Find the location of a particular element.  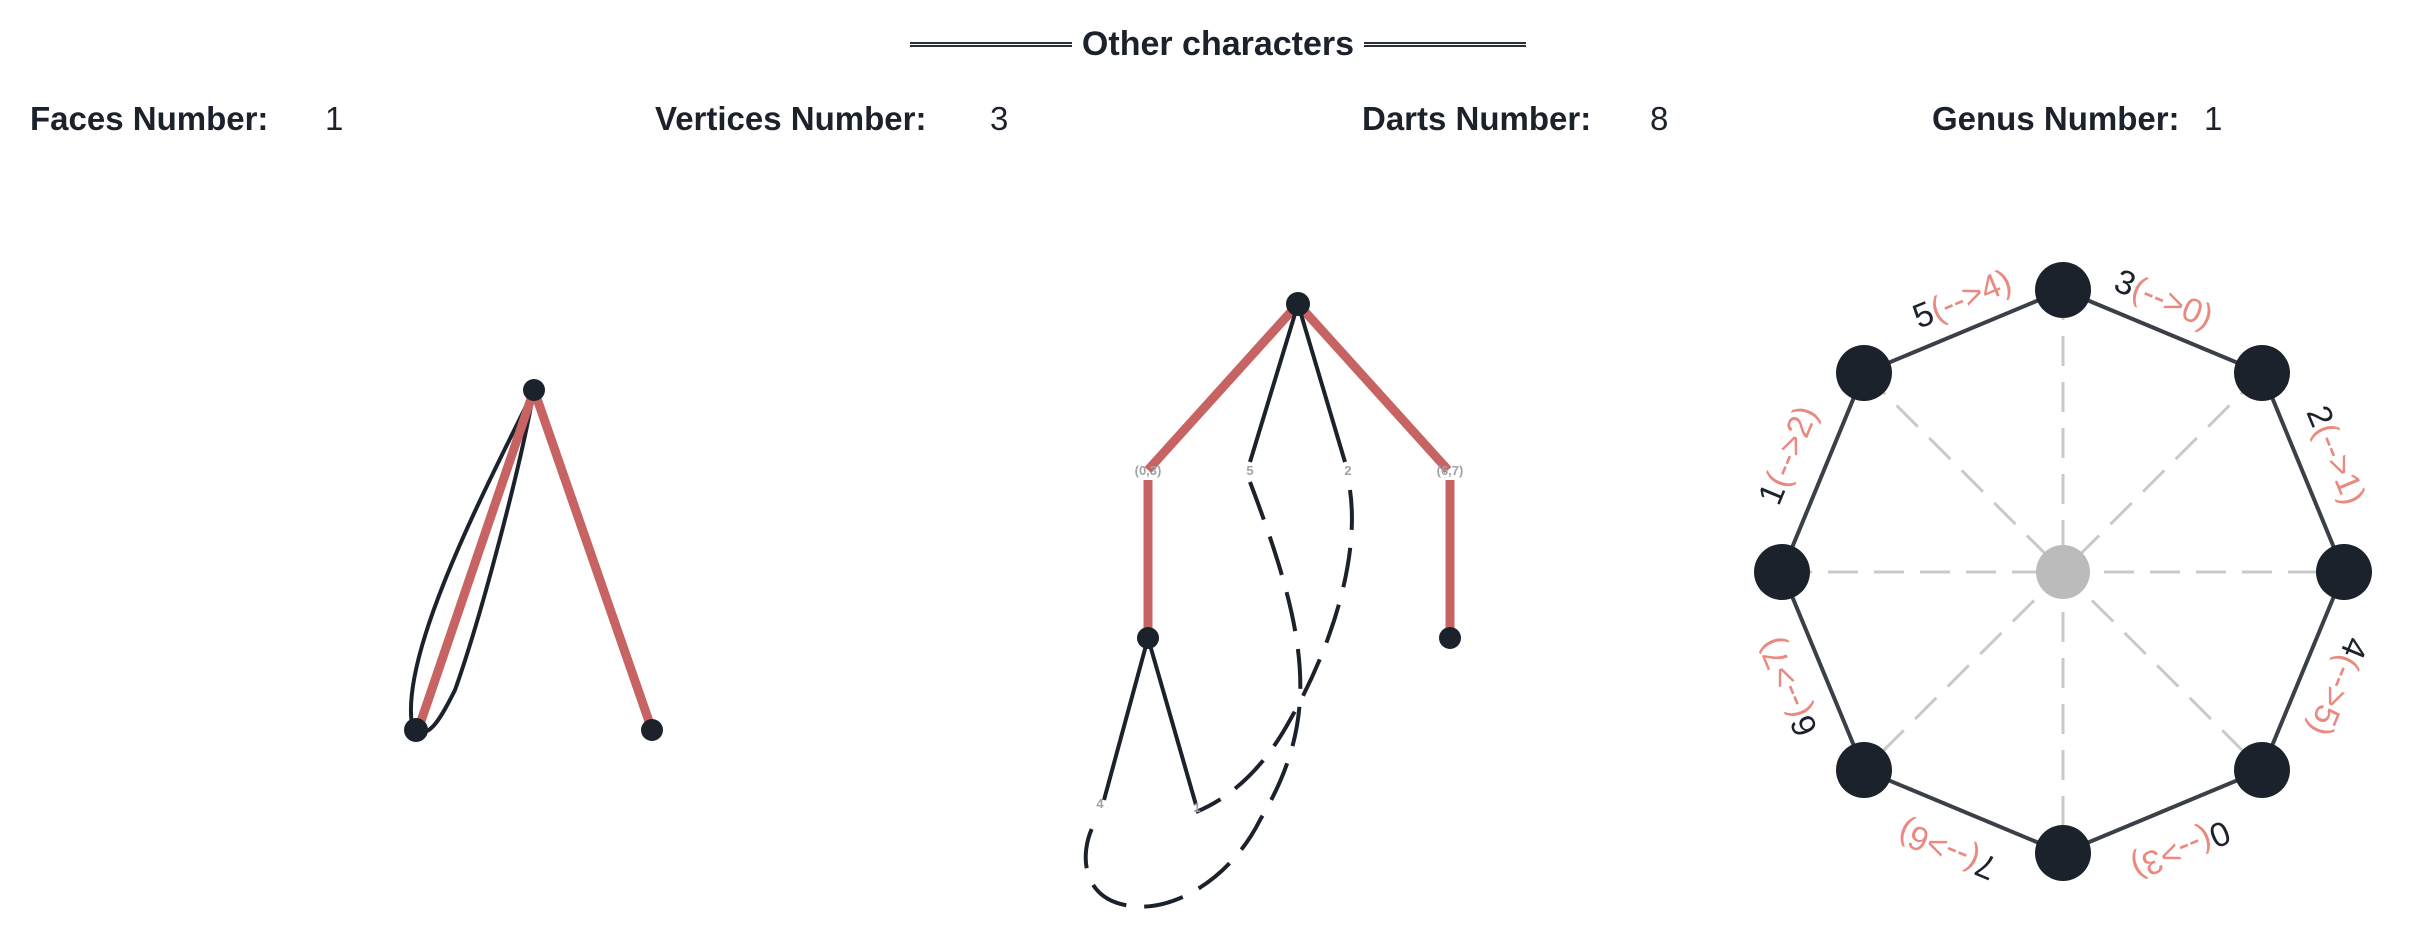

tree-edge-right is located at coordinates (1373, 387).